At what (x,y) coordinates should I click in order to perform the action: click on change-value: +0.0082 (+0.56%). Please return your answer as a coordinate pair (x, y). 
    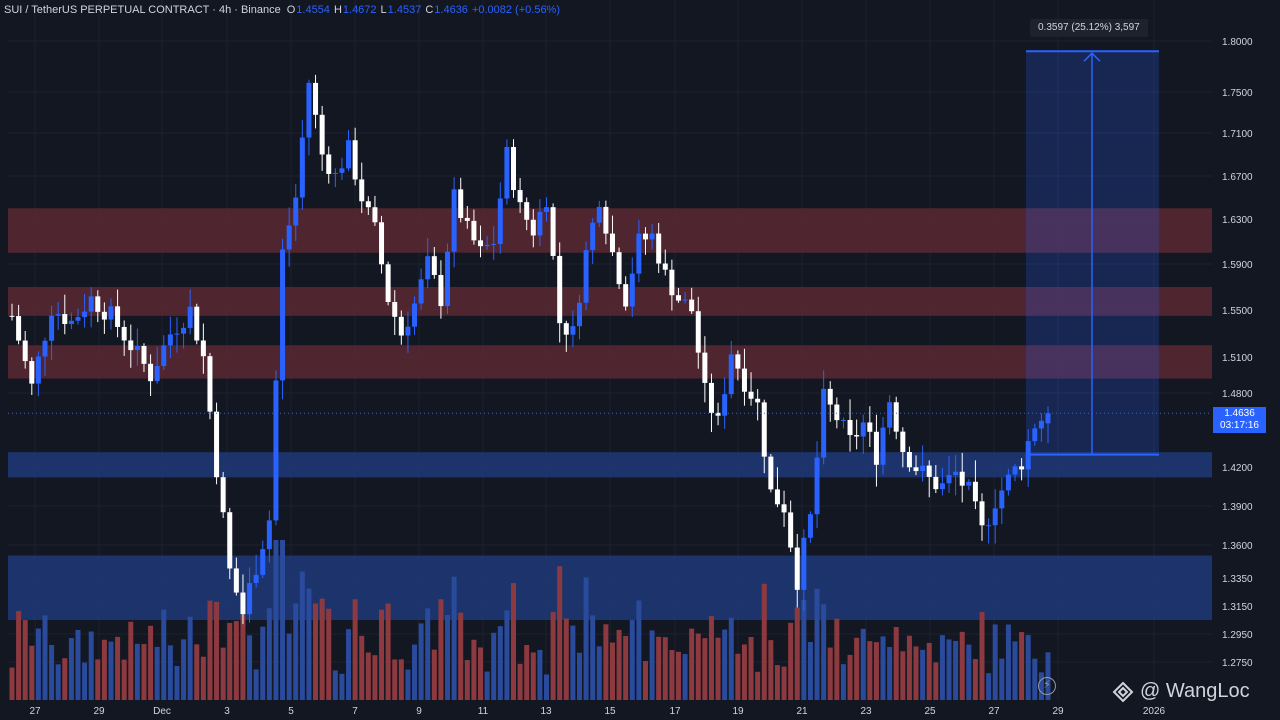
    Looking at the image, I should click on (516, 10).